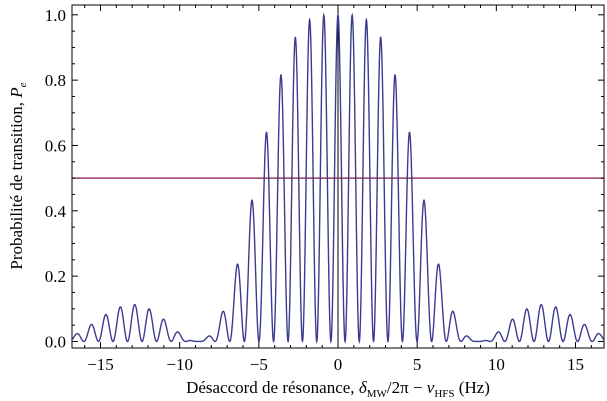  I want to click on y-tick-label: 0.8, so click(55, 80).